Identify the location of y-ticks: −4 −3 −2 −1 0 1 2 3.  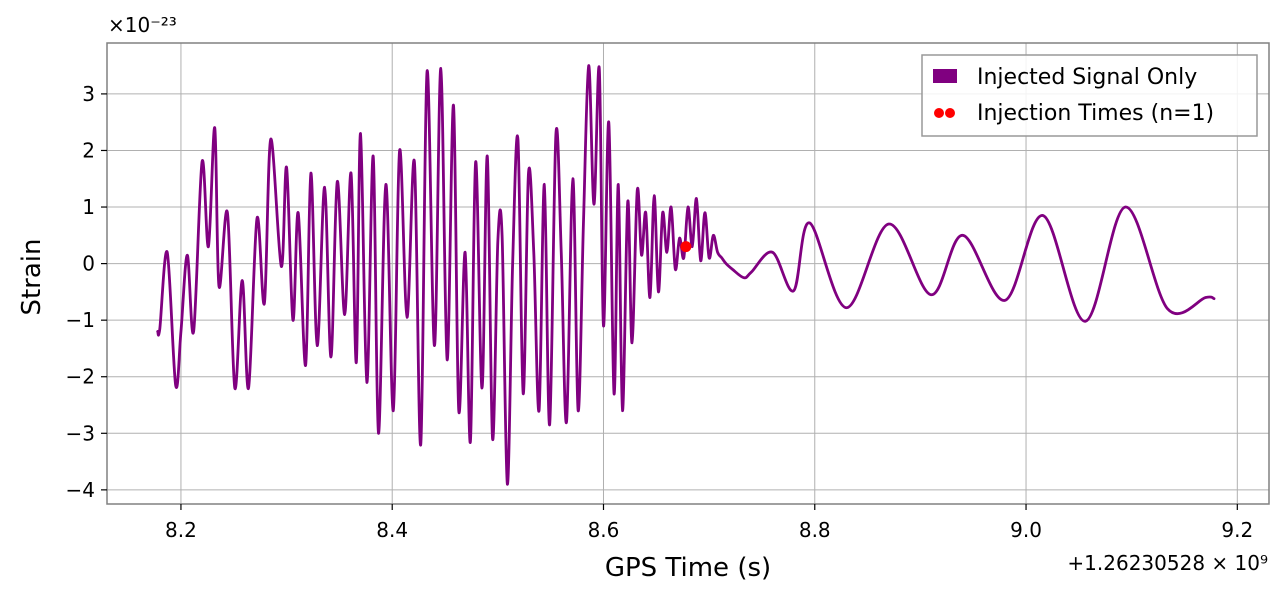
(86, 292).